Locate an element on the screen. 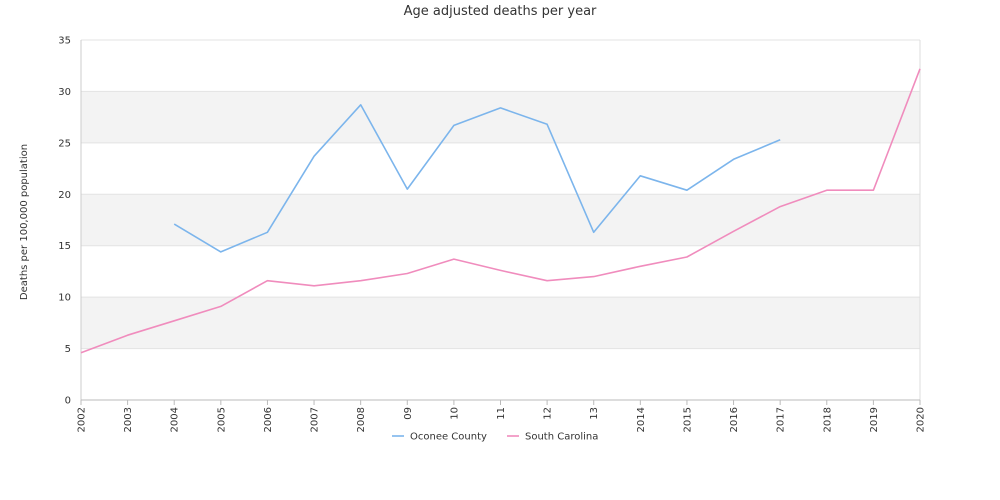  x-tick-label: 2018 is located at coordinates (827, 419).